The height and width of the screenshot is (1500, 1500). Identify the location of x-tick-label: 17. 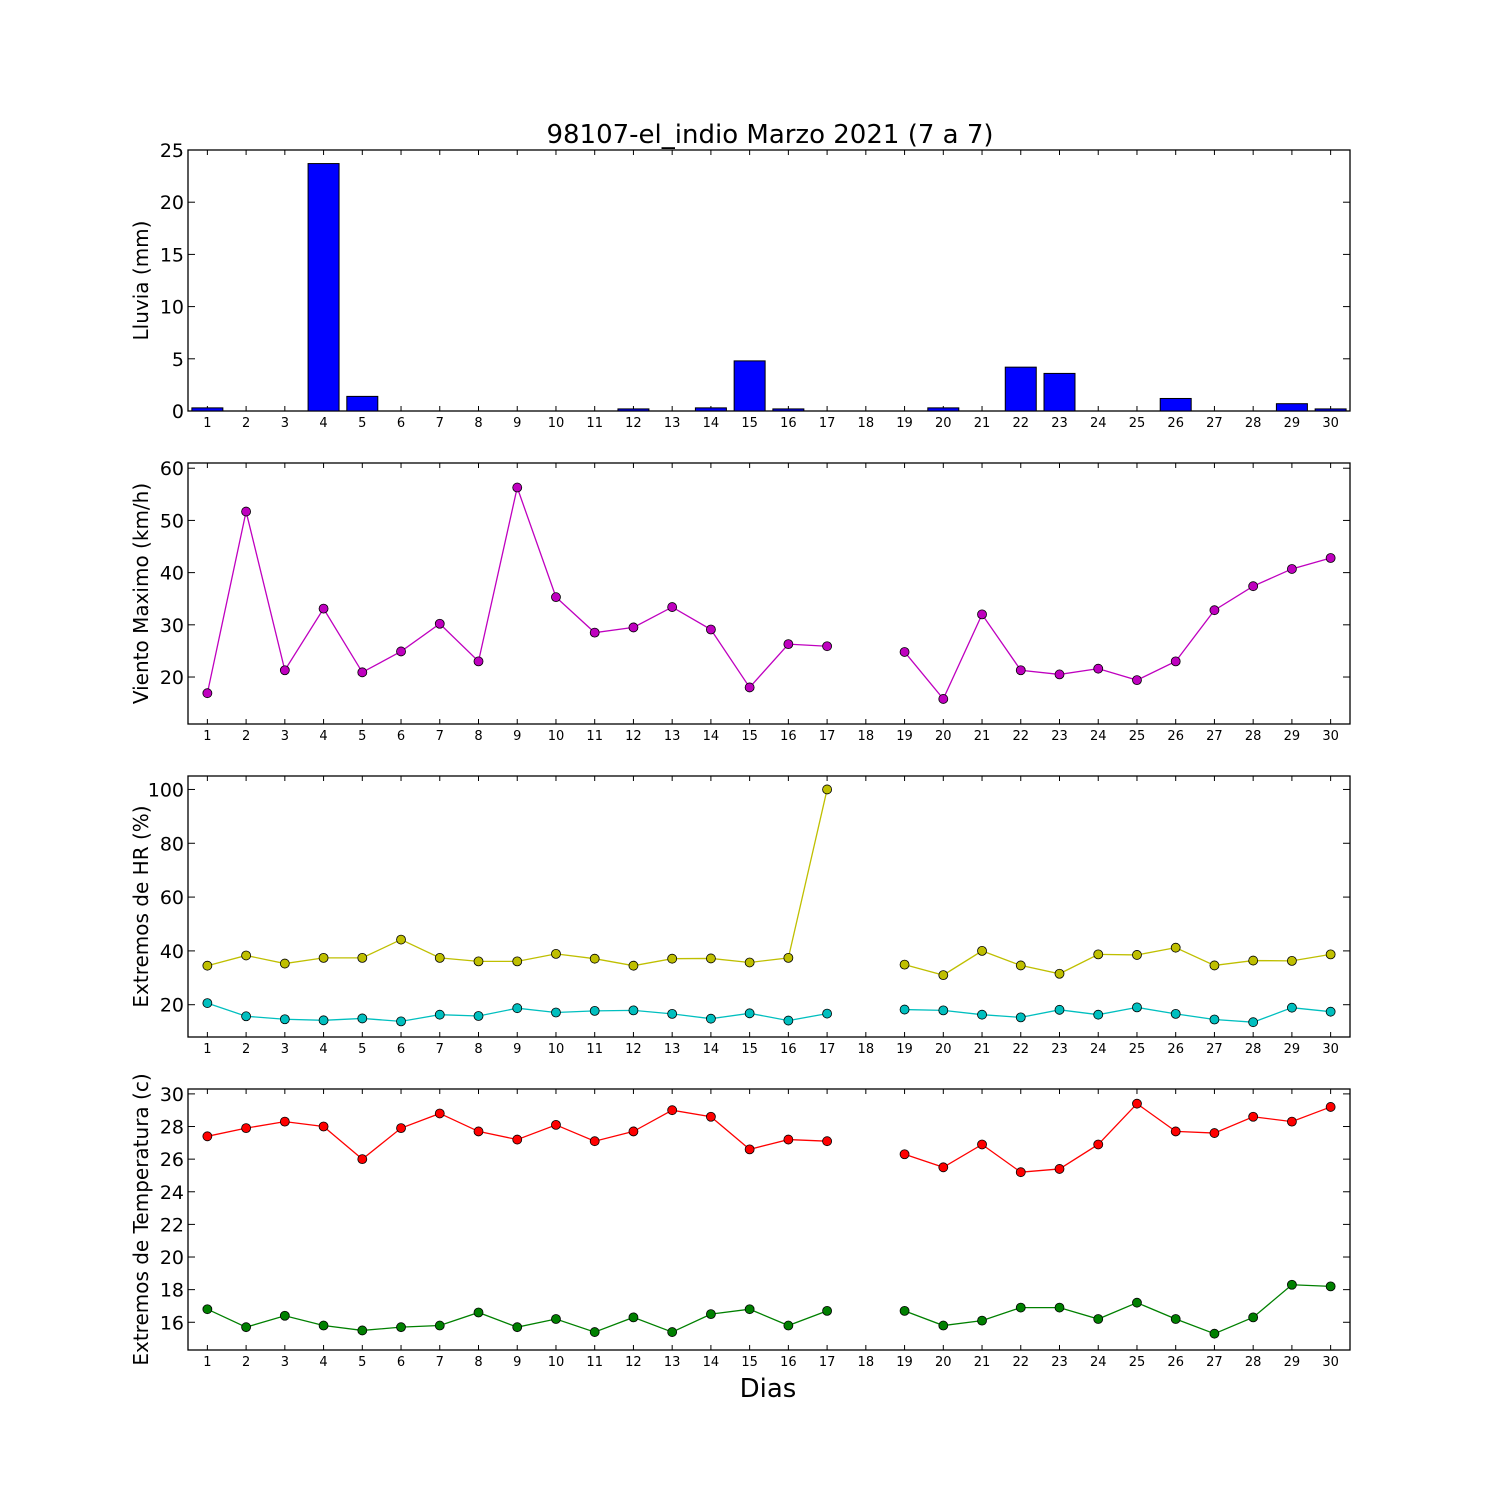
(827, 423).